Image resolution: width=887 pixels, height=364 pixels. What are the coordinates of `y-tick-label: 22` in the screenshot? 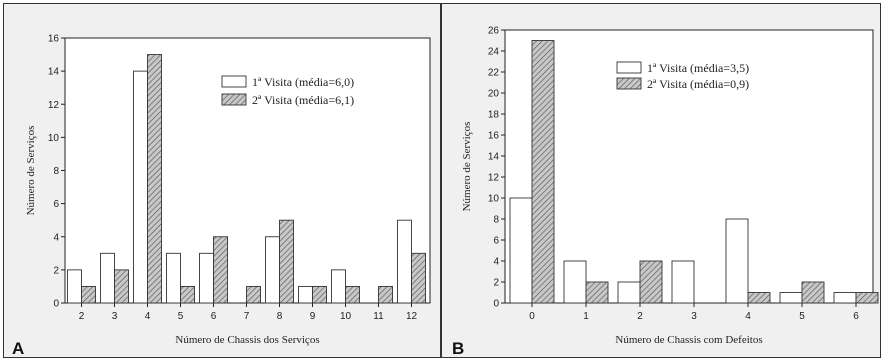 It's located at (494, 73).